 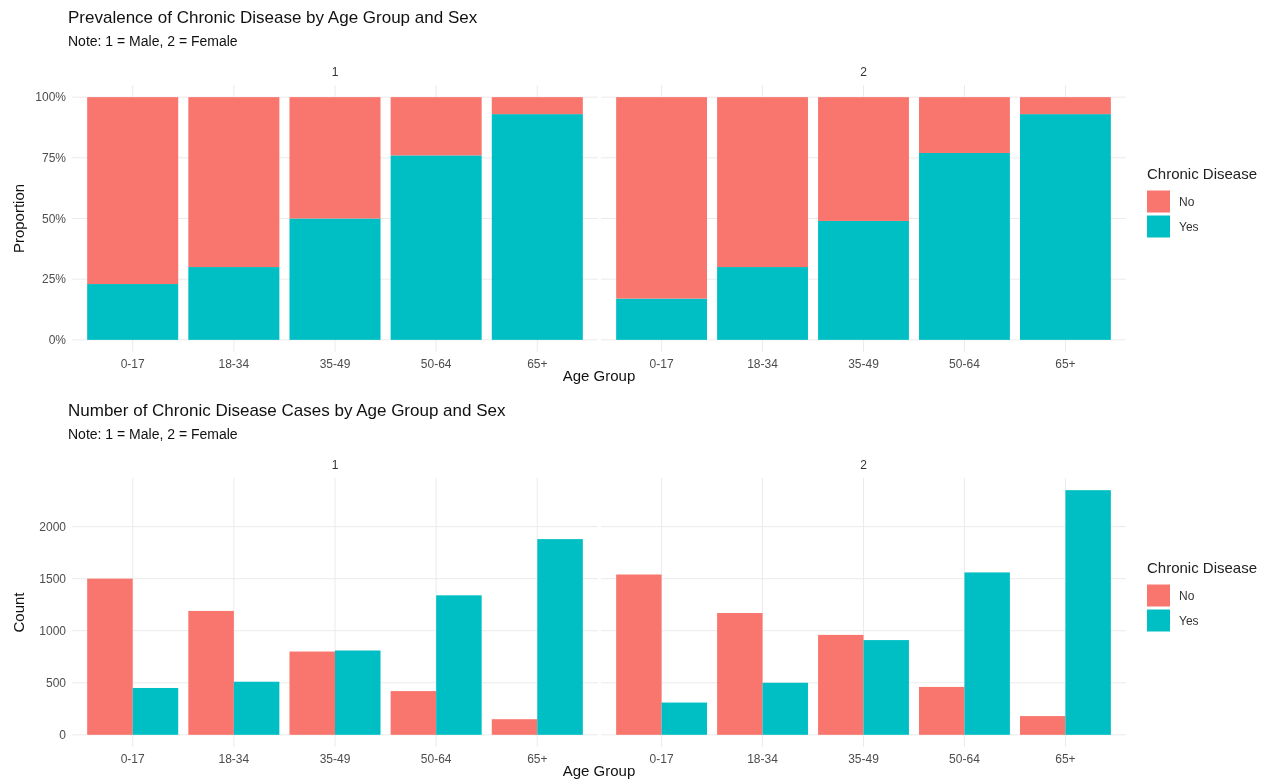 I want to click on chart-title: Number of Chronic Disease Cases by Age Group and Sex, so click(x=287, y=410).